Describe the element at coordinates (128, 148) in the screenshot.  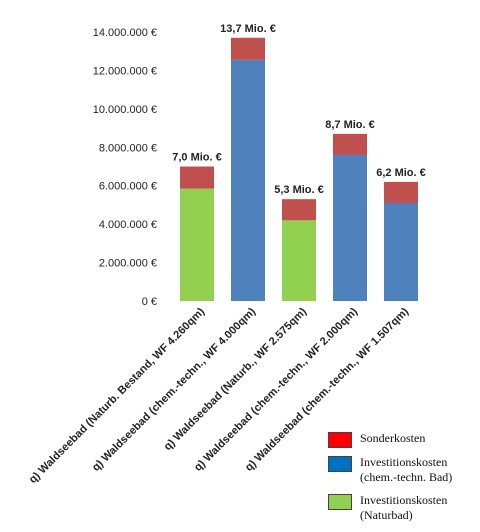
I see `y-tick-label: 8.000.000 €` at that location.